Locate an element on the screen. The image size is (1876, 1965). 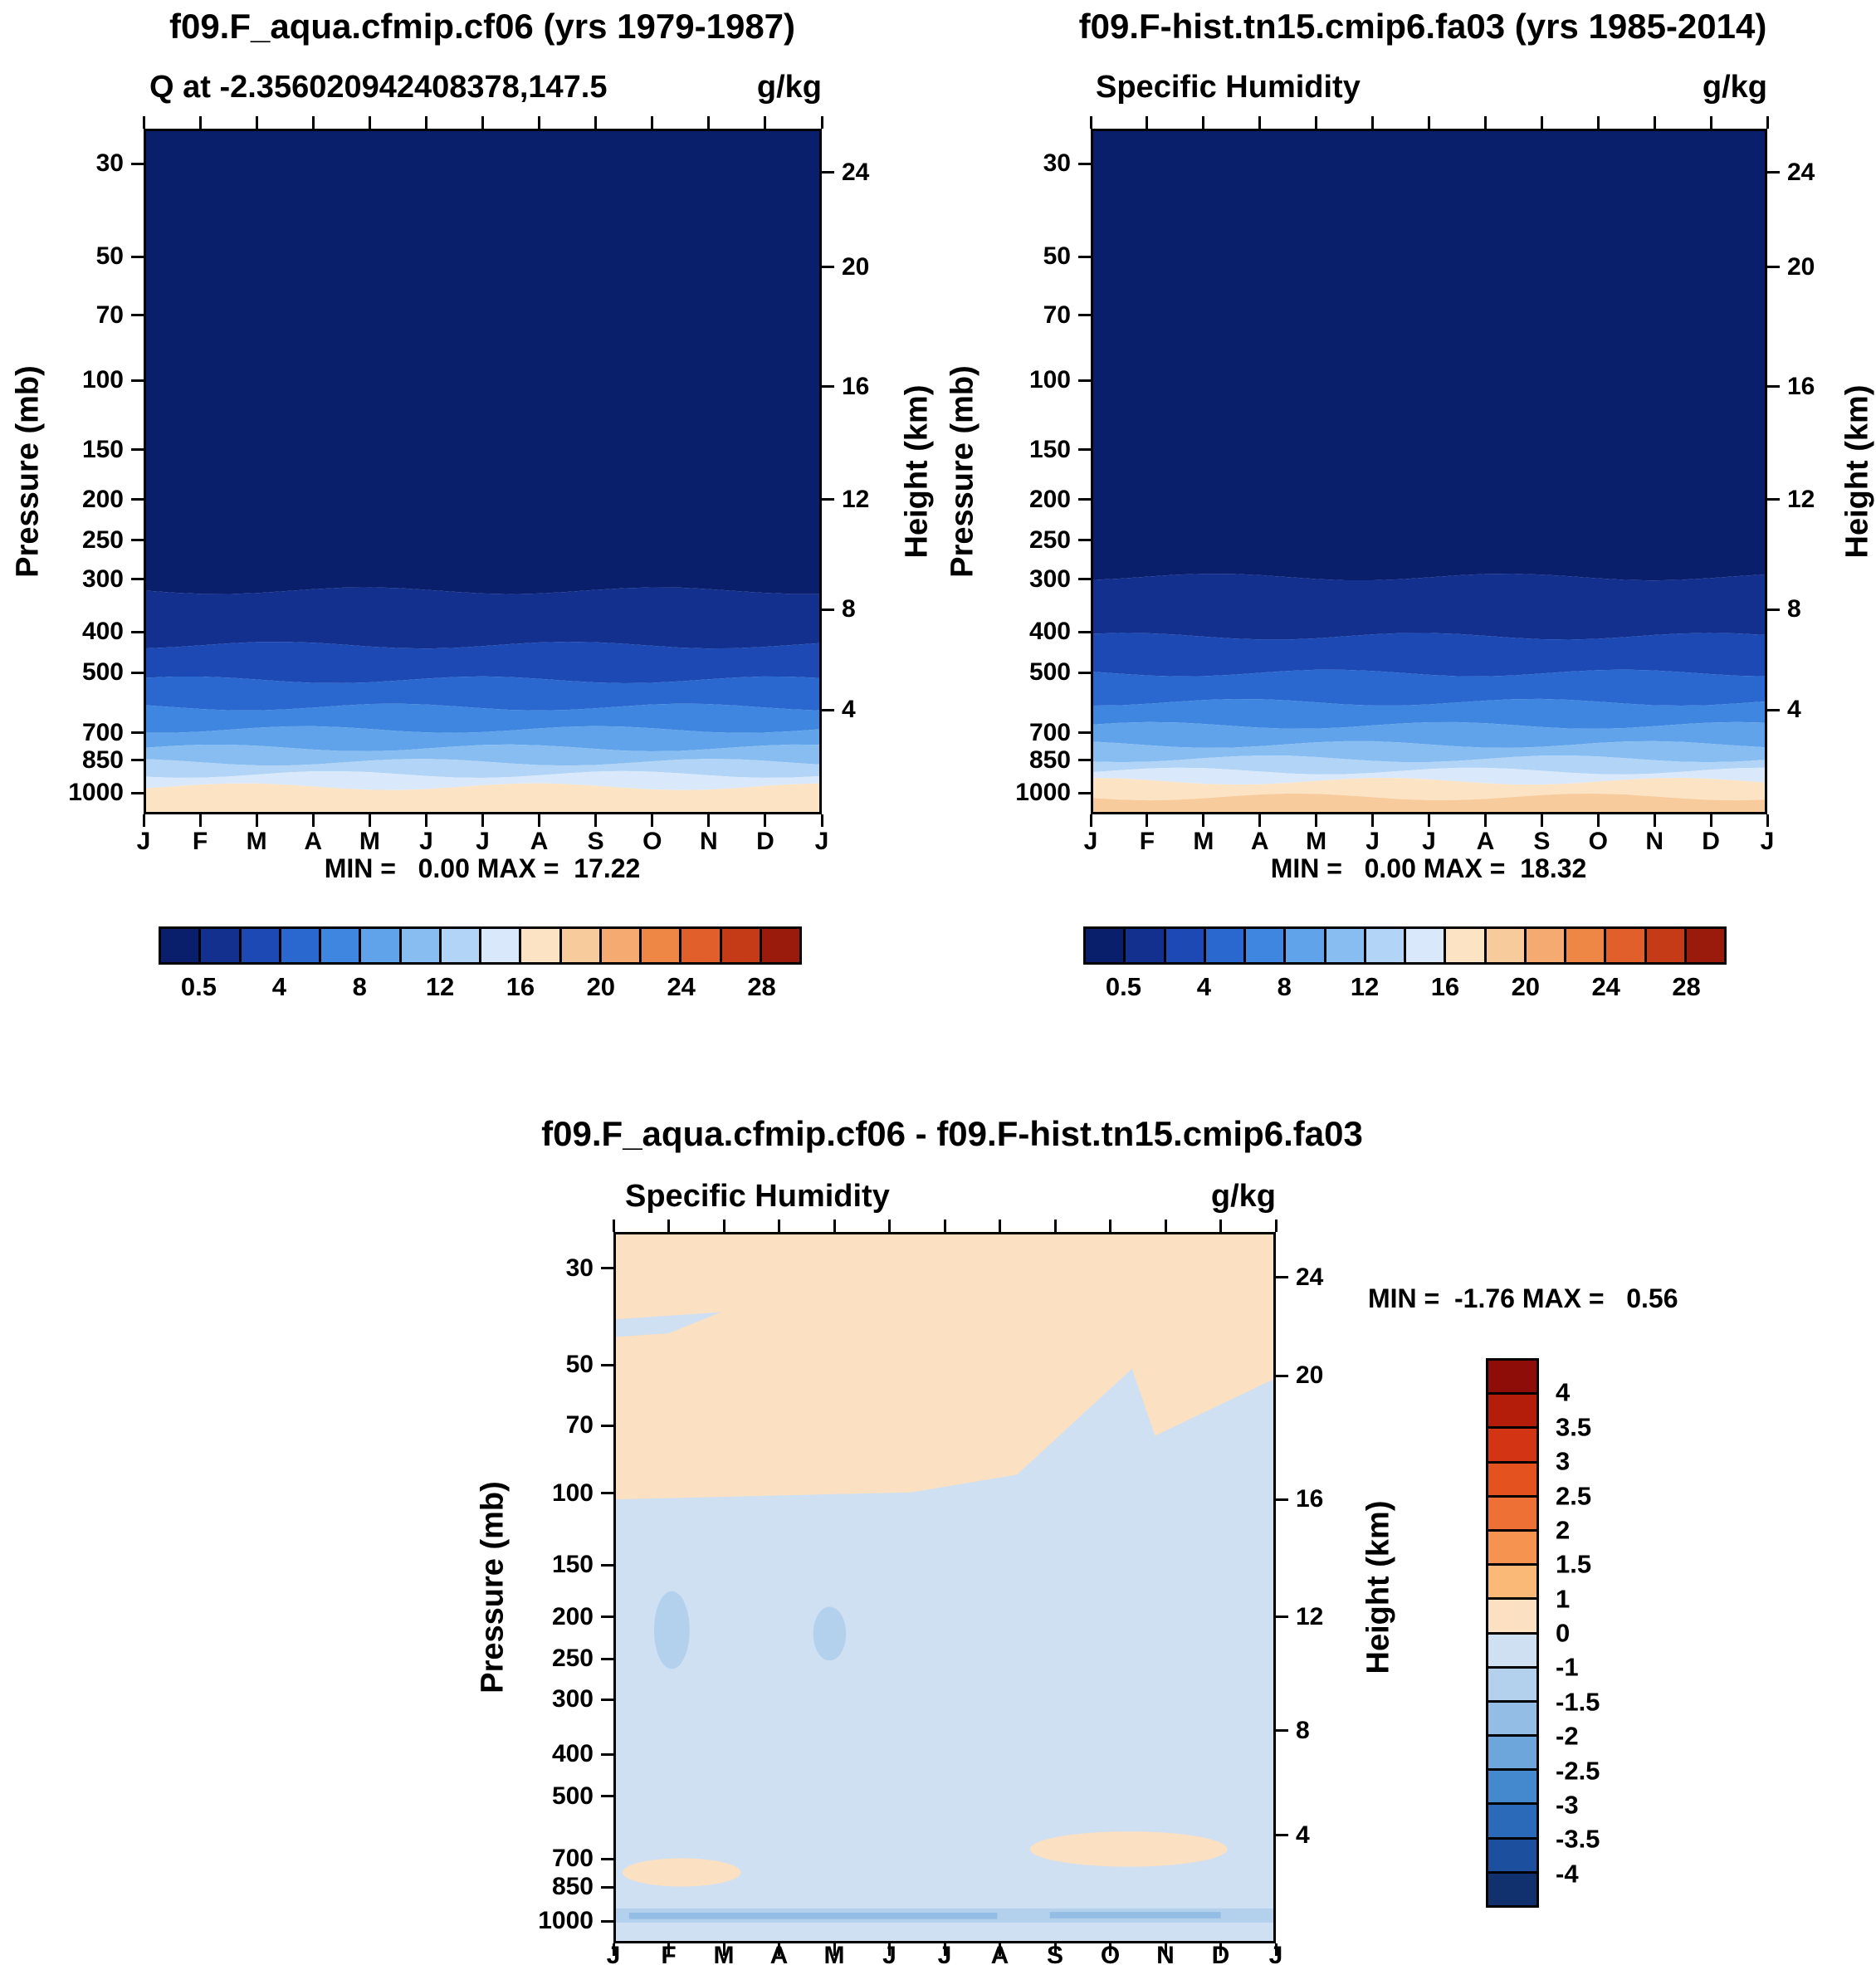
diff-month-label: J is located at coordinates (945, 1953).